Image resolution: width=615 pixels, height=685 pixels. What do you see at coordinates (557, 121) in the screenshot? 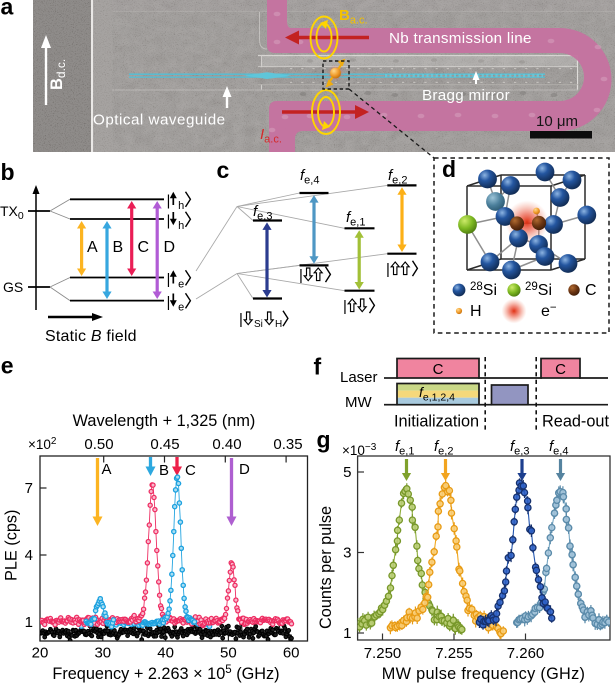
I see `svg-text: 10 μm` at bounding box center [557, 121].